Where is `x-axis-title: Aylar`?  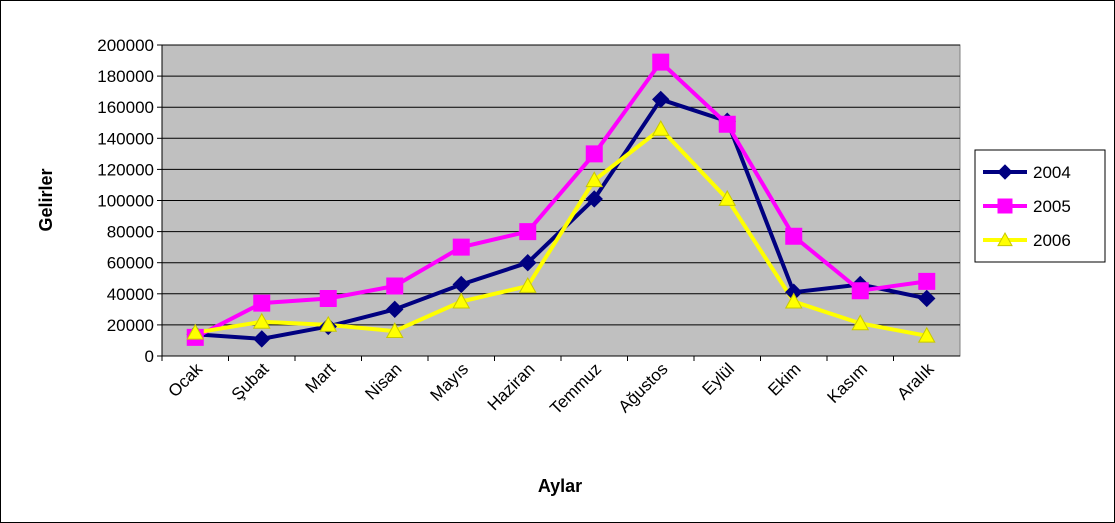 x-axis-title: Aylar is located at coordinates (560, 486).